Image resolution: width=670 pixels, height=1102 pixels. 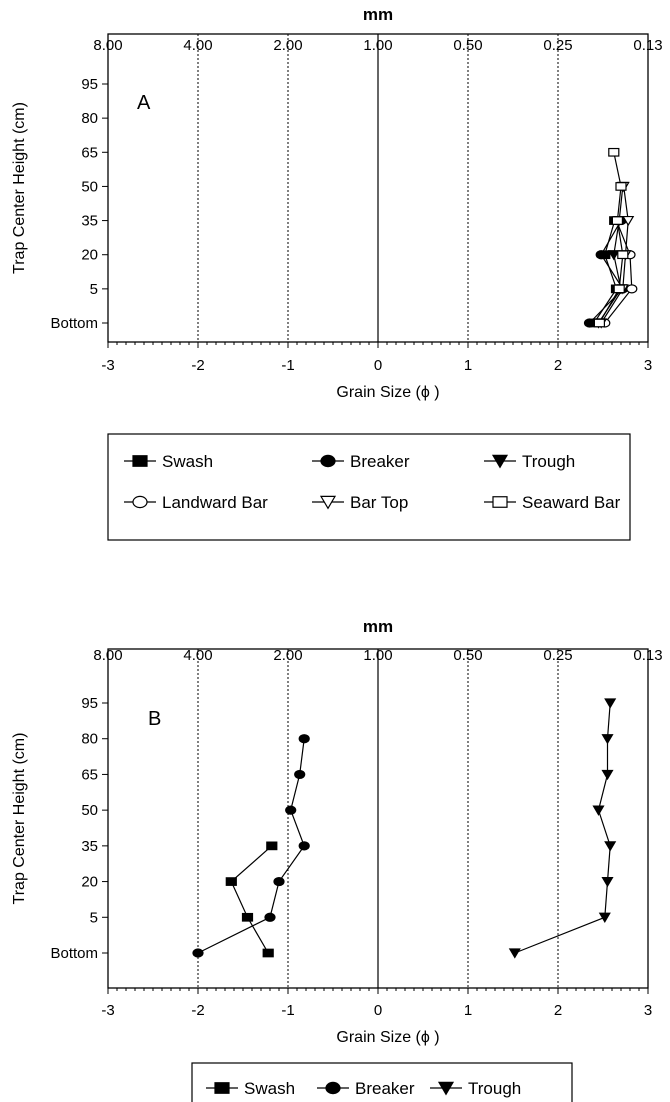 I want to click on y-axis-title: Trap Center Height (cm), so click(x=19, y=188).